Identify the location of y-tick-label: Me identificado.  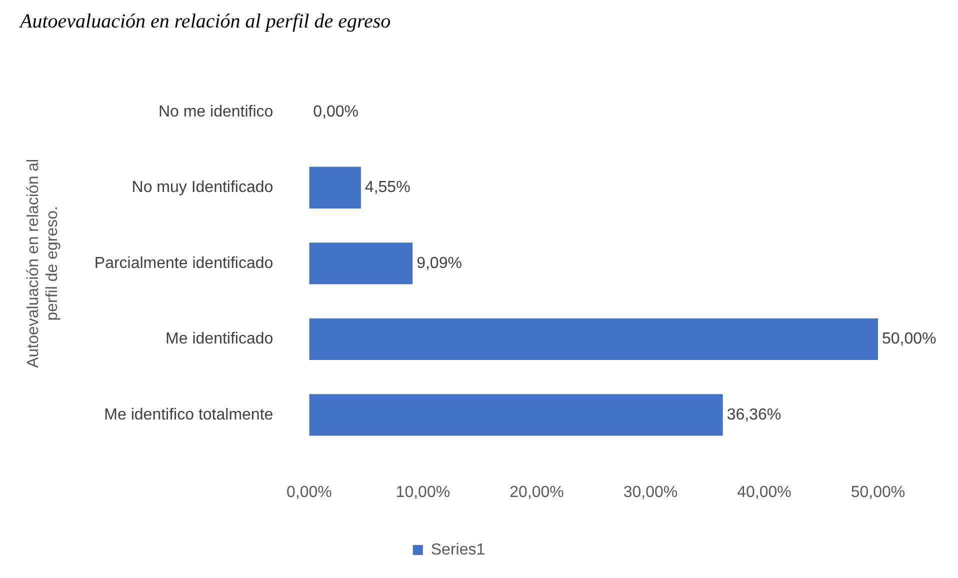
(220, 339).